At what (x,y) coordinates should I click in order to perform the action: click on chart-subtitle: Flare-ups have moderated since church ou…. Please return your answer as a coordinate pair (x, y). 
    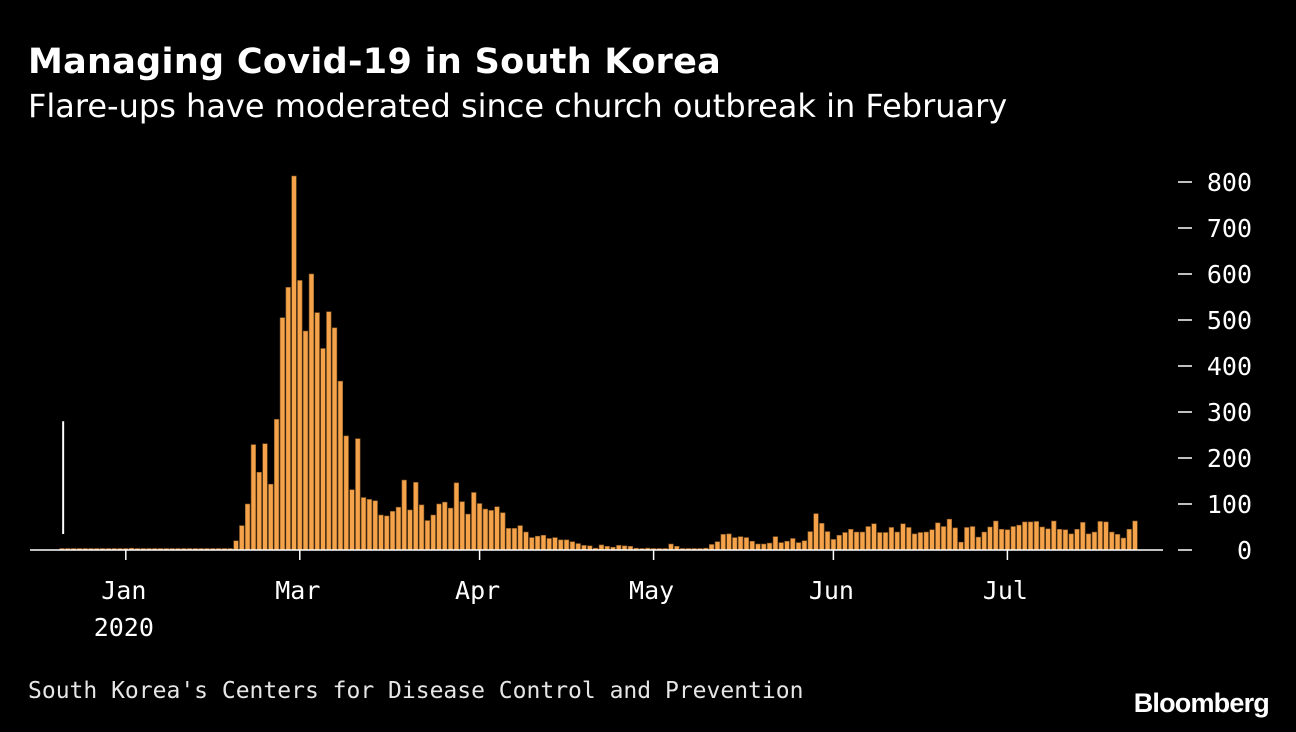
    Looking at the image, I should click on (518, 106).